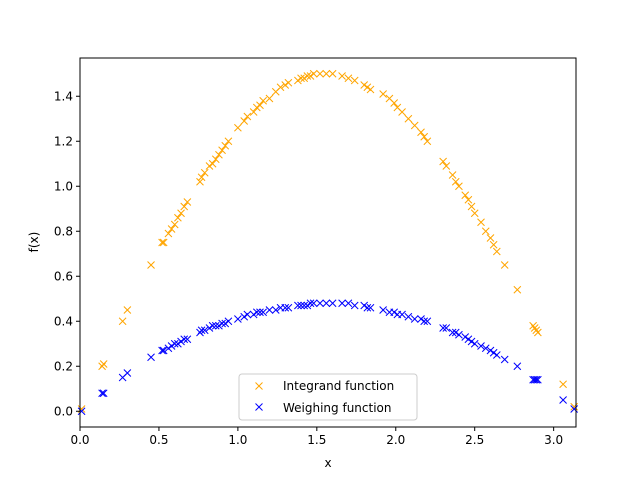 This screenshot has width=640, height=480. I want to click on legend-cross-integrand, so click(259, 386).